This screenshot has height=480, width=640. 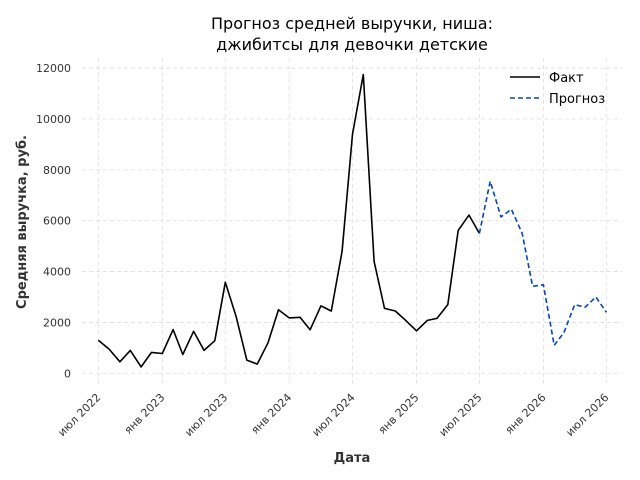 I want to click on x-tick-label: июл 2023, so click(x=206, y=415).